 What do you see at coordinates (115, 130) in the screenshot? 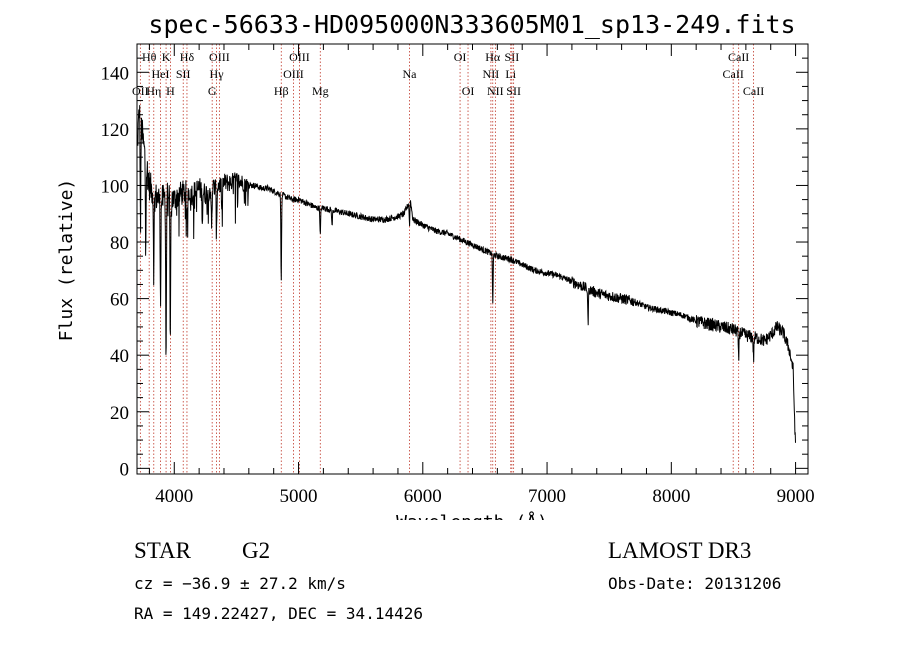
I see `y-tick-label: 120` at bounding box center [115, 130].